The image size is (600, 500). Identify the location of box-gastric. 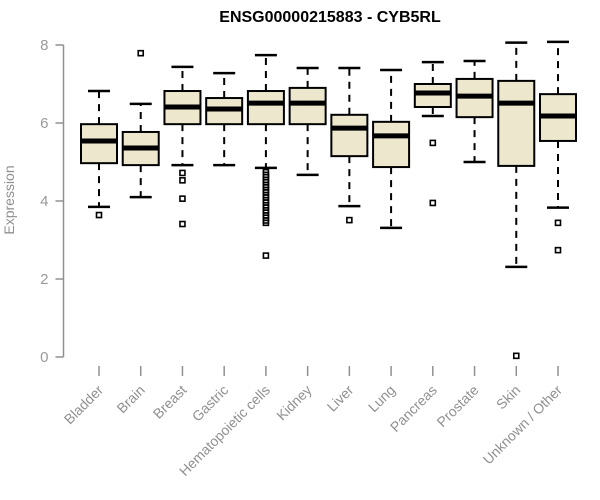
(224, 119).